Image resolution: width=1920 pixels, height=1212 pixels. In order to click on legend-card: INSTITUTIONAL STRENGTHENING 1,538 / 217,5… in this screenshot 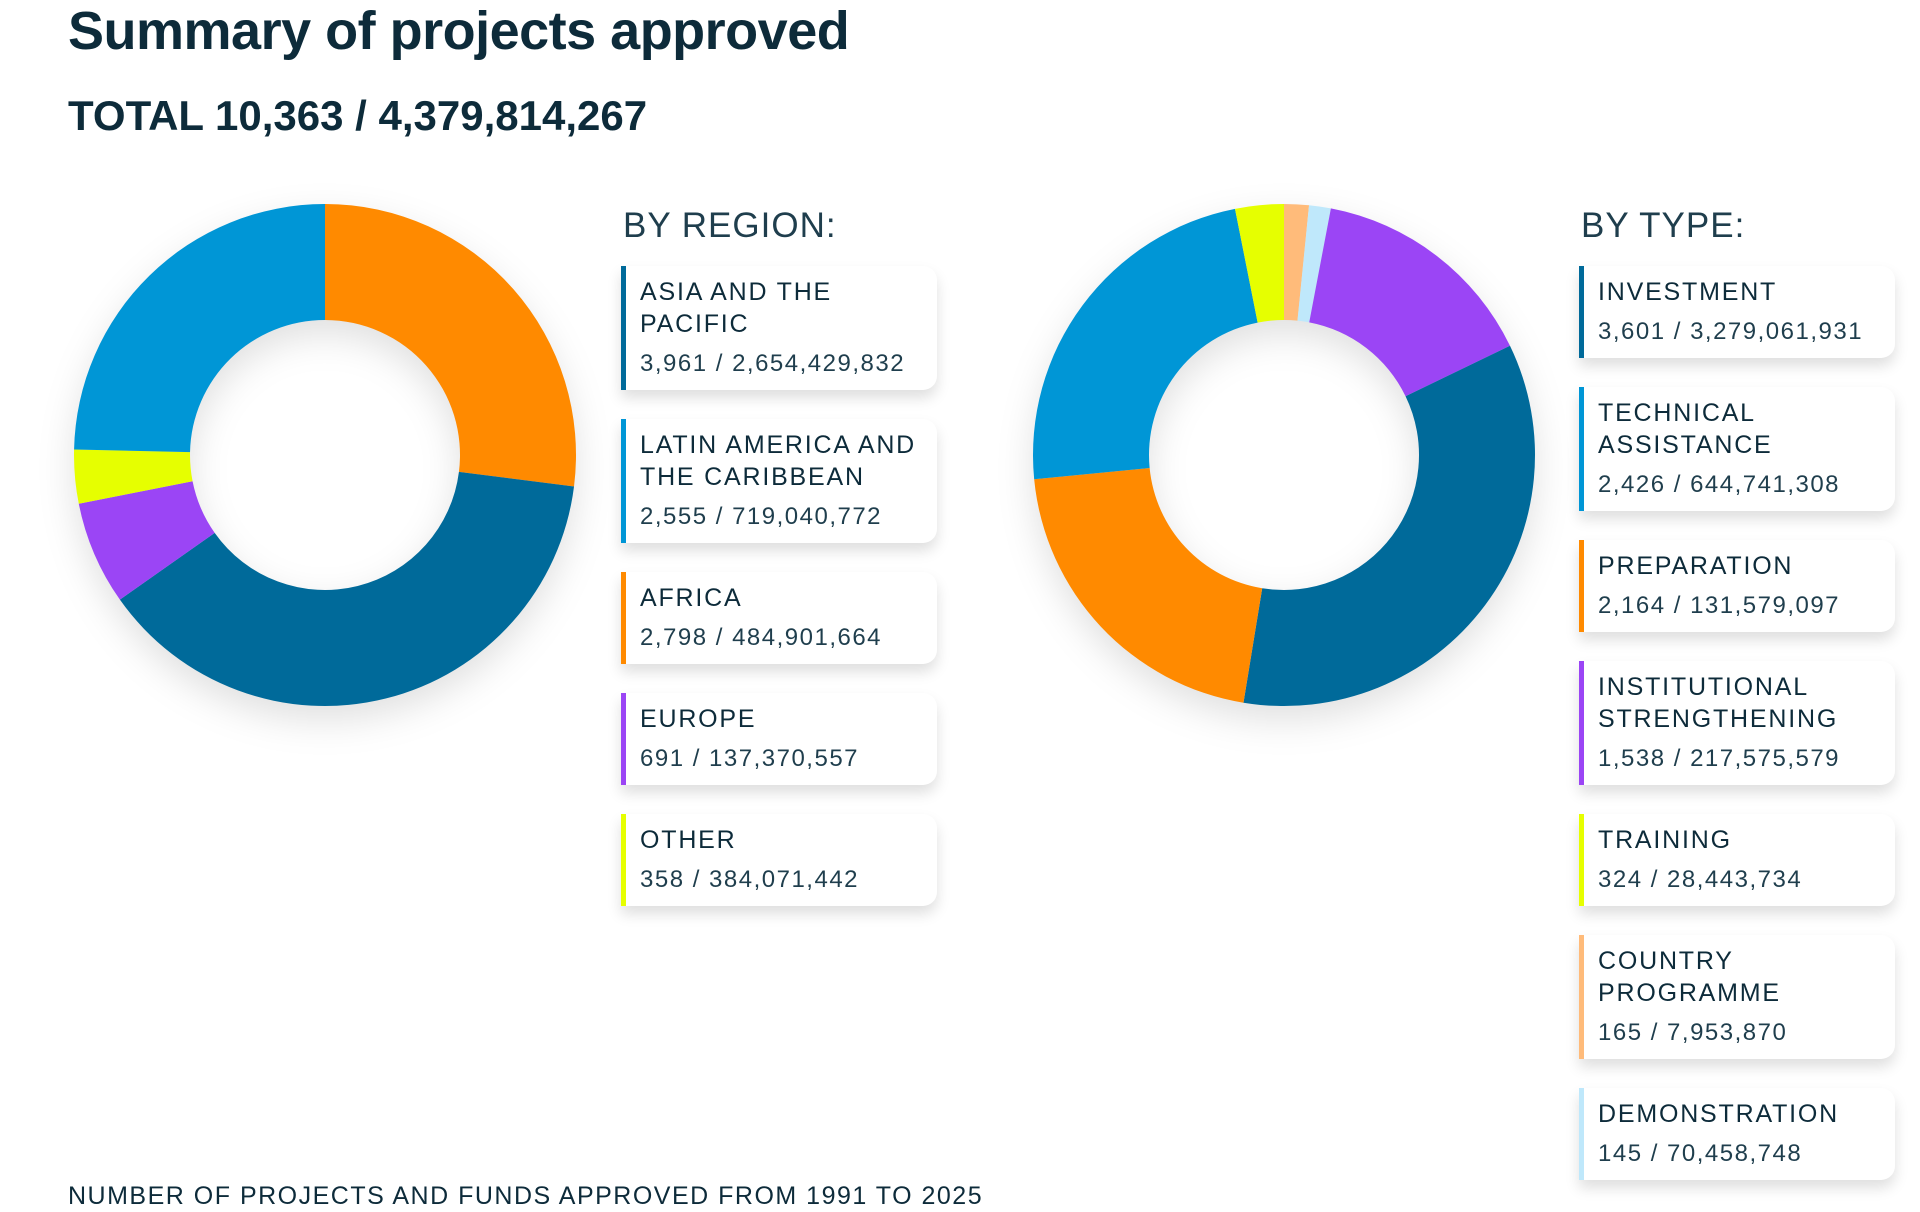, I will do `click(1737, 723)`.